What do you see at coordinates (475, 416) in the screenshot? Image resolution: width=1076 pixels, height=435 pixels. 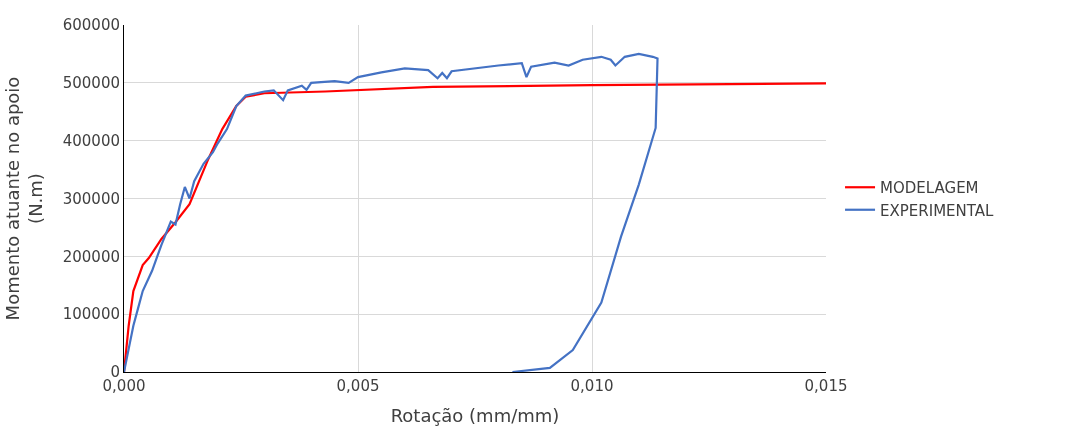 I see `x-axis-title: Rotação (mm/mm)` at bounding box center [475, 416].